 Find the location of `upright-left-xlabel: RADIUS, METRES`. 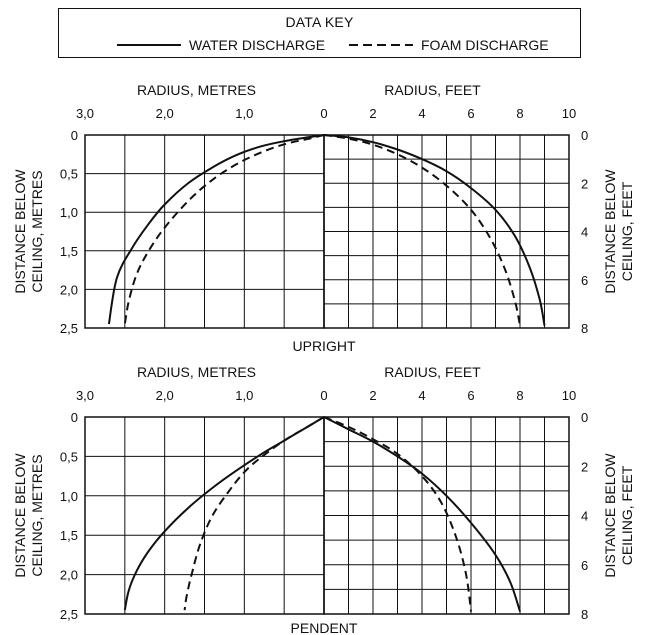

upright-left-xlabel: RADIUS, METRES is located at coordinates (196, 90).